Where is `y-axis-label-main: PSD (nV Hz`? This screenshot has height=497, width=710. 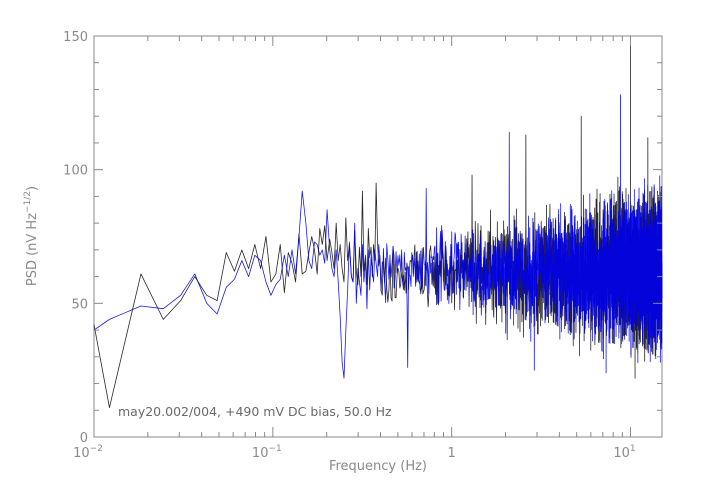 y-axis-label-main: PSD (nV Hz is located at coordinates (32, 249).